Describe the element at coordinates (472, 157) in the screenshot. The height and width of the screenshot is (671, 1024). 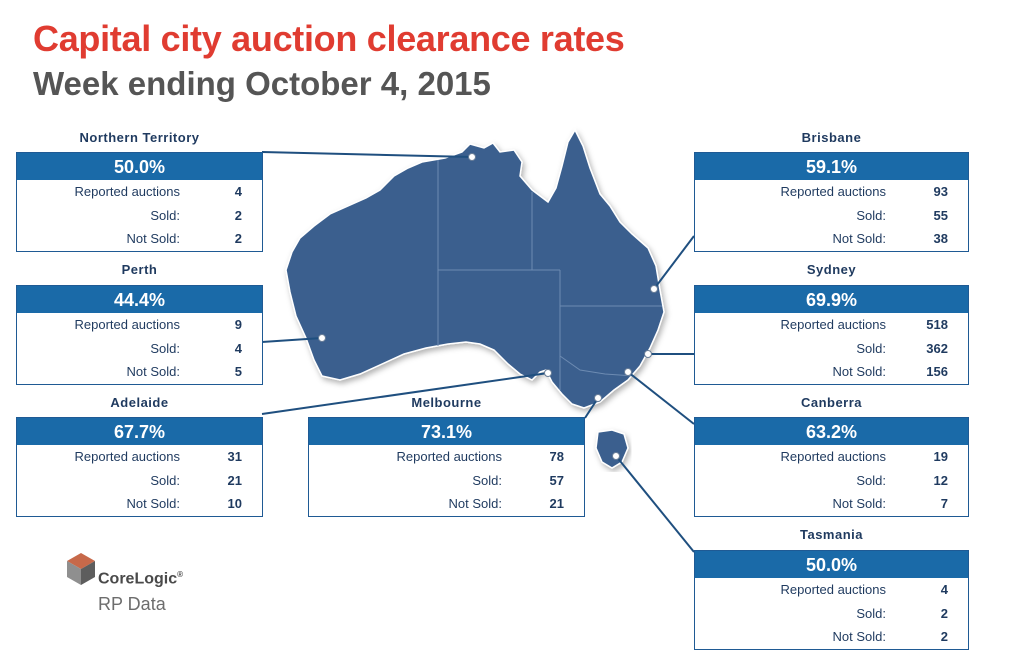
I see `marker-darwin` at that location.